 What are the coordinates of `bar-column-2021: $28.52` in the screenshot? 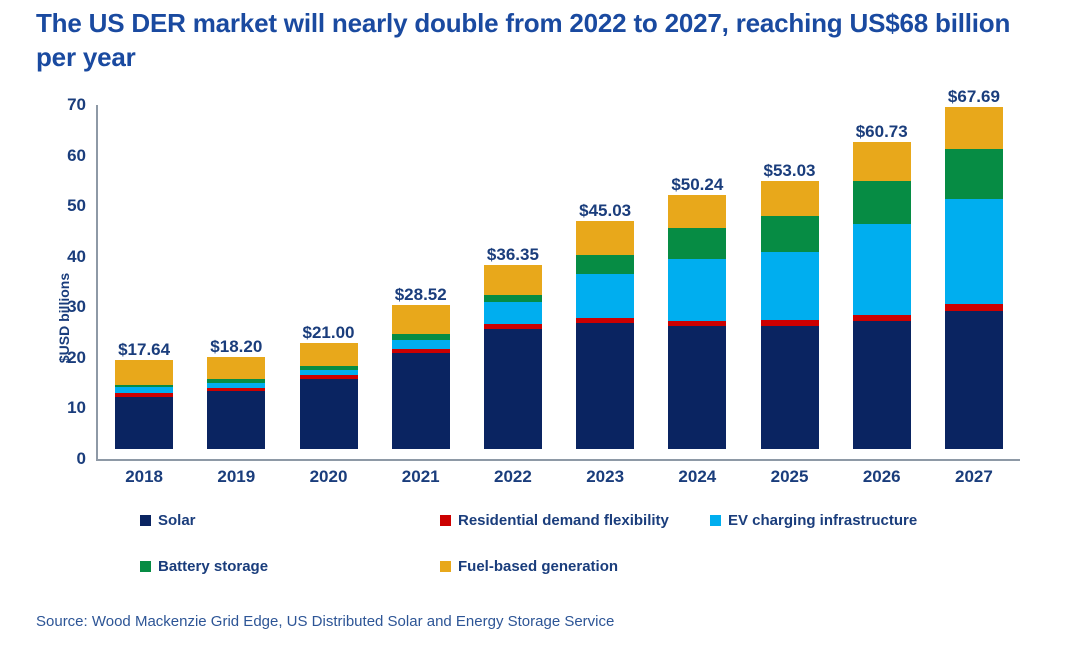 It's located at (421, 277).